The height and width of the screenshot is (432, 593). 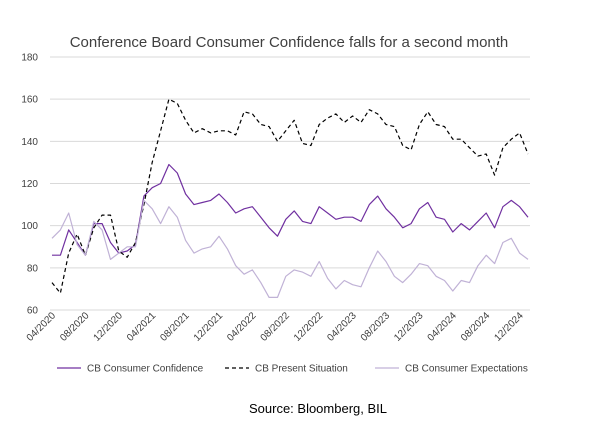 I want to click on y-tick-label: 100, so click(x=29, y=226).